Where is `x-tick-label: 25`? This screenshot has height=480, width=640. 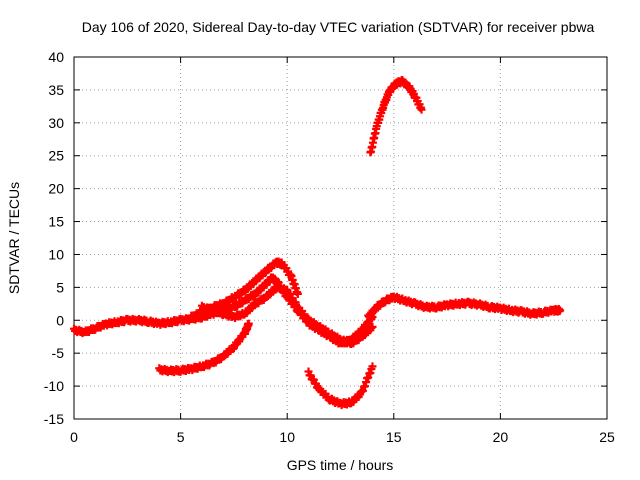
x-tick-label: 25 is located at coordinates (607, 437).